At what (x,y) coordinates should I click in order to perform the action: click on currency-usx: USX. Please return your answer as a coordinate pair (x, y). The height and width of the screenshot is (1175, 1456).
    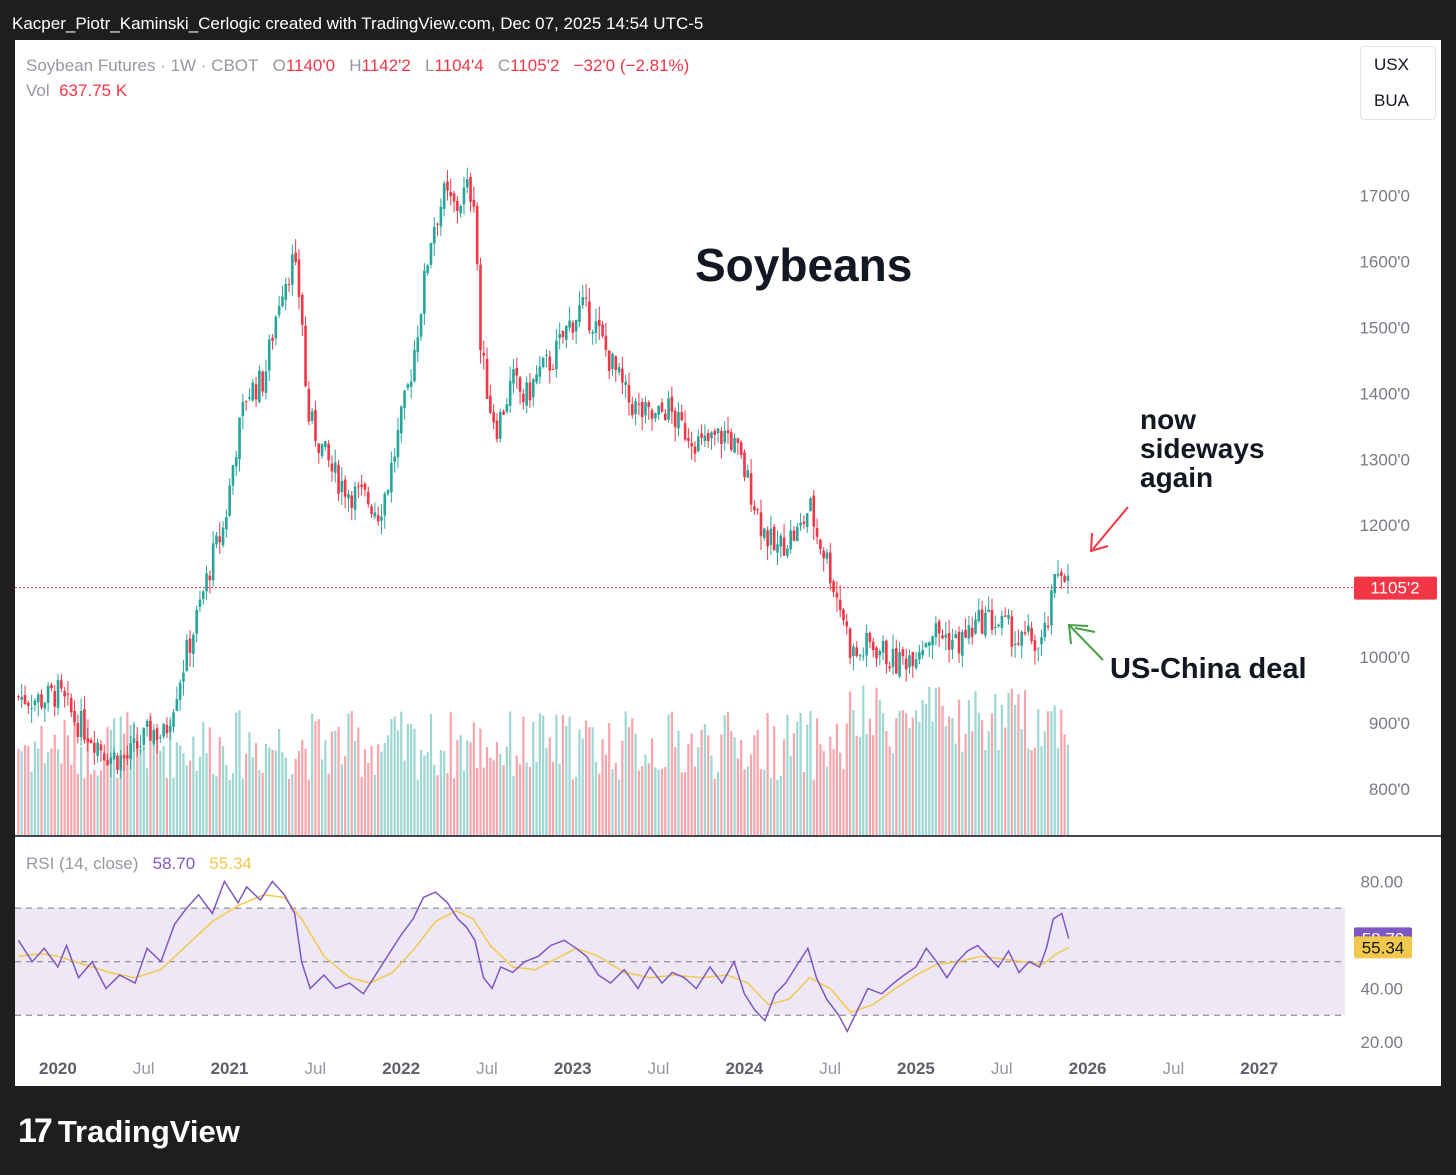
    Looking at the image, I should click on (1391, 64).